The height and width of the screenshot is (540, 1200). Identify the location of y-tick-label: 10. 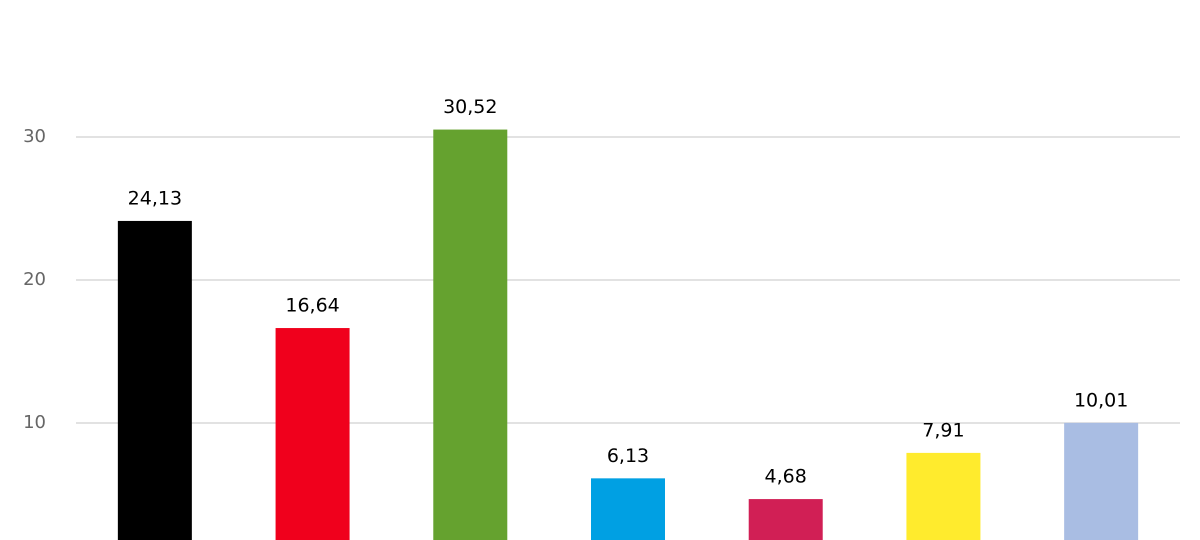
(34, 422).